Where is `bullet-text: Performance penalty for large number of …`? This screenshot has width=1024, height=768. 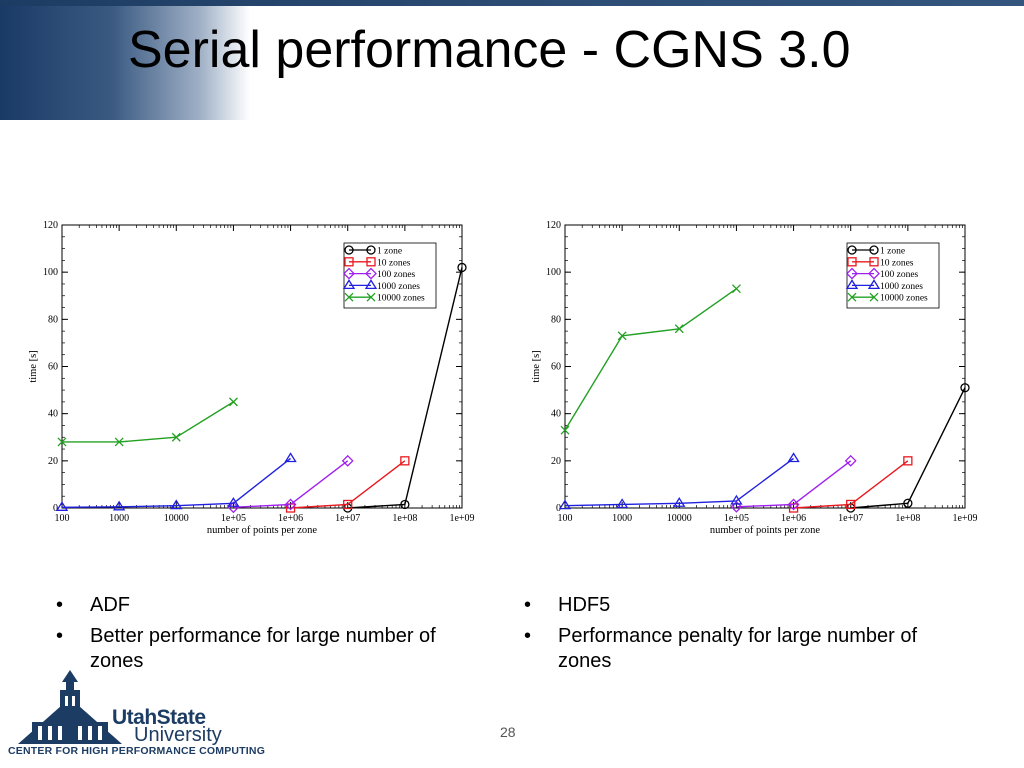 bullet-text: Performance penalty for large number of … is located at coordinates (738, 648).